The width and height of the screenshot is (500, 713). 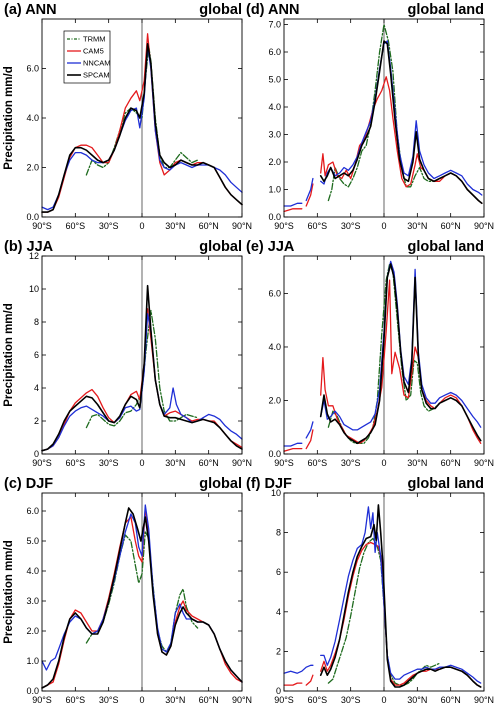 I want to click on panel-label: (d) ANN, so click(x=272, y=10).